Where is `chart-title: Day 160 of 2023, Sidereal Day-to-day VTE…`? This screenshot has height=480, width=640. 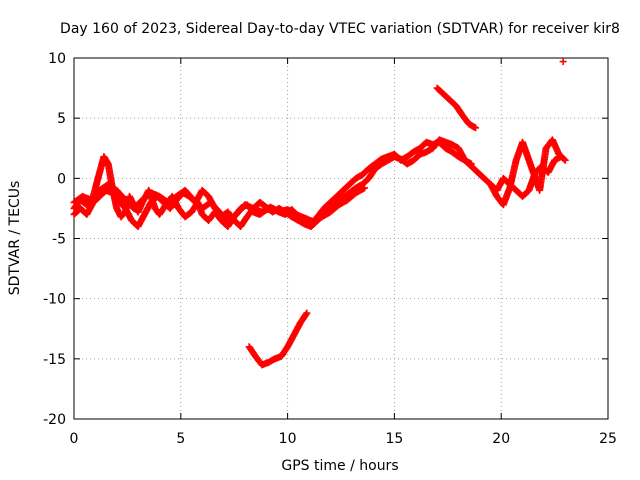
chart-title: Day 160 of 2023, Sidereal Day-to-day VTE… is located at coordinates (340, 29).